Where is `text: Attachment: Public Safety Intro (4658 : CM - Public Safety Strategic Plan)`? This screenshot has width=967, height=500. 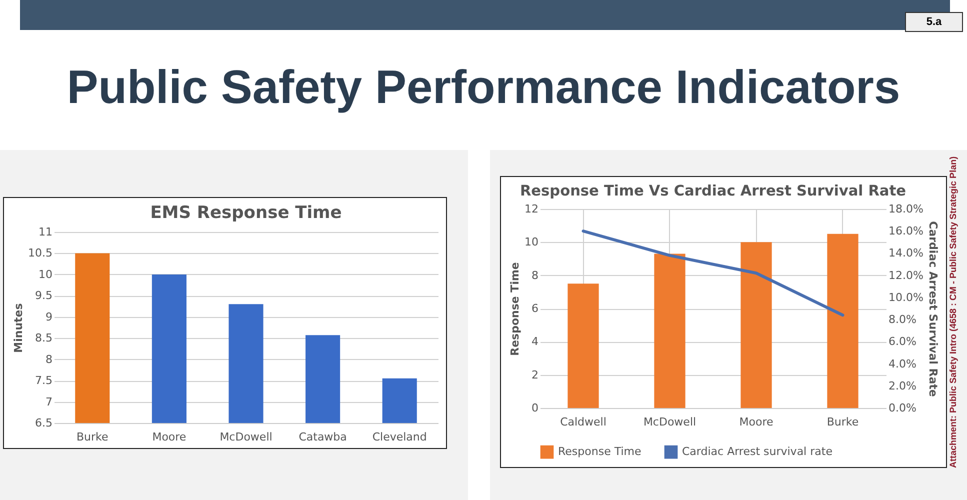
text: Attachment: Public Safety Intro (4658 : CM - Public Safety Strategic Plan) is located at coordinates (953, 312).